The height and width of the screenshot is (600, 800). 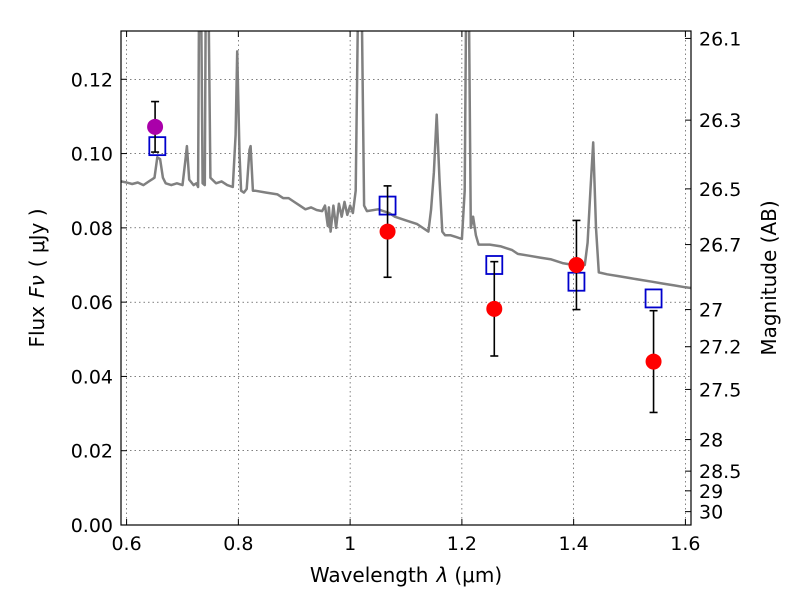 What do you see at coordinates (720, 348) in the screenshot?
I see `right-tick-label: 27.2` at bounding box center [720, 348].